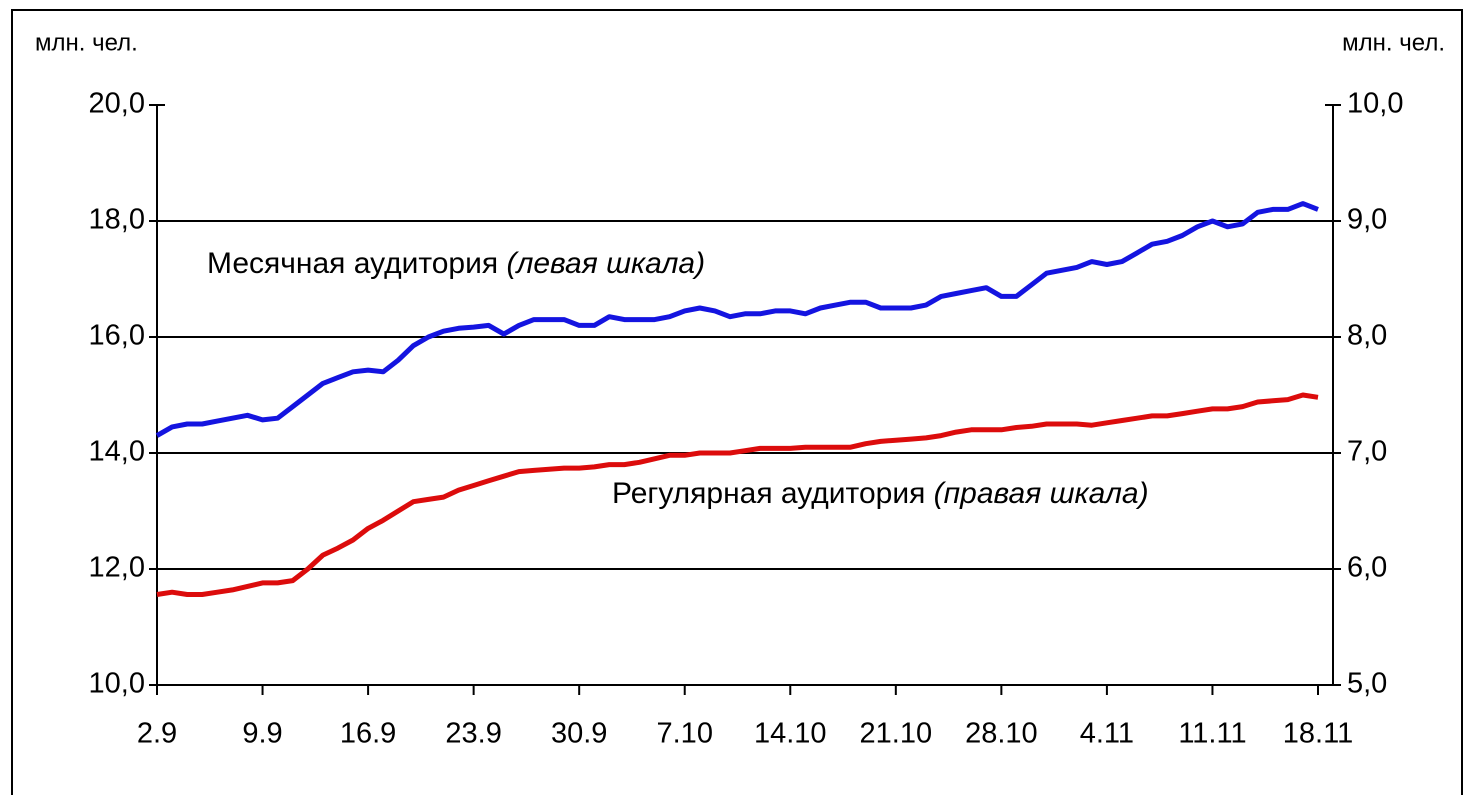 This screenshot has height=795, width=1468. I want to click on x-tick-label: 21.10, so click(896, 734).